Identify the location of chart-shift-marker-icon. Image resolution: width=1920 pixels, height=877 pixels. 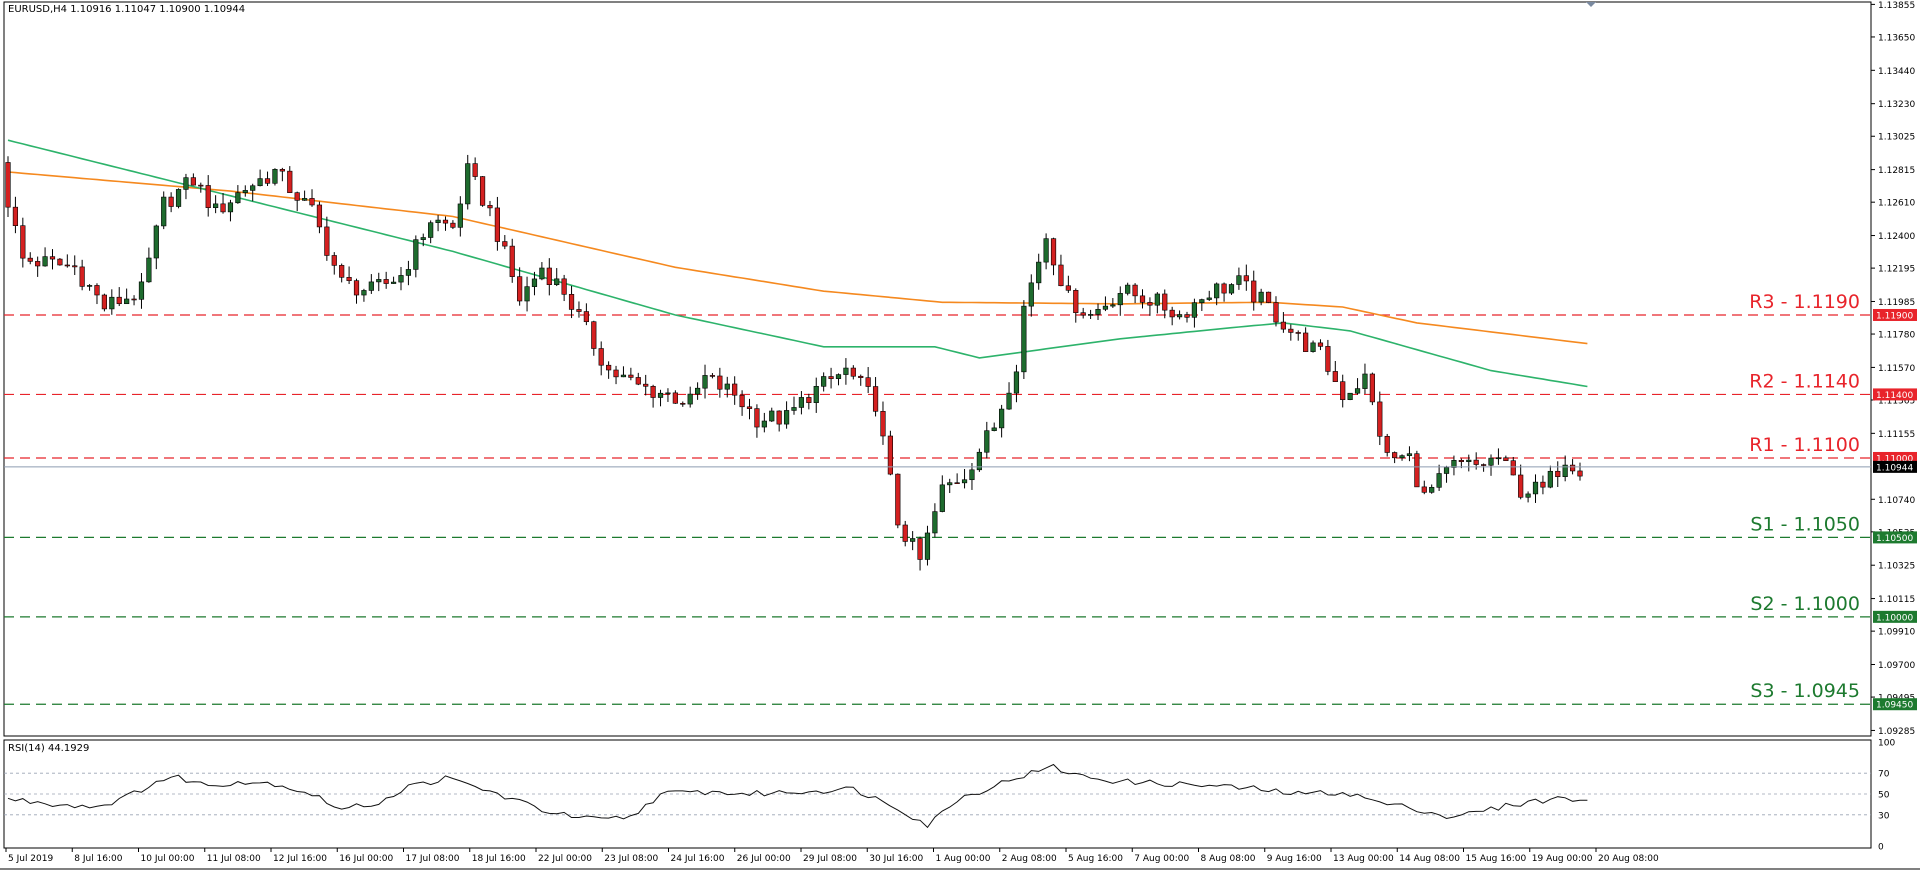
(1591, 4).